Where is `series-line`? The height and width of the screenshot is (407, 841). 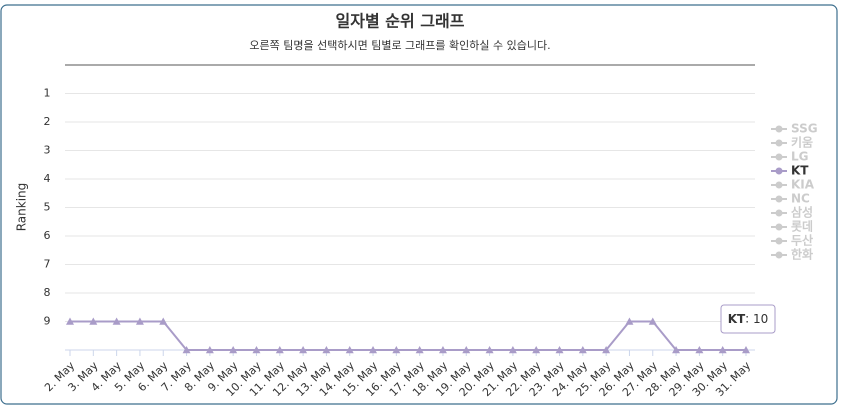
series-line is located at coordinates (408, 335).